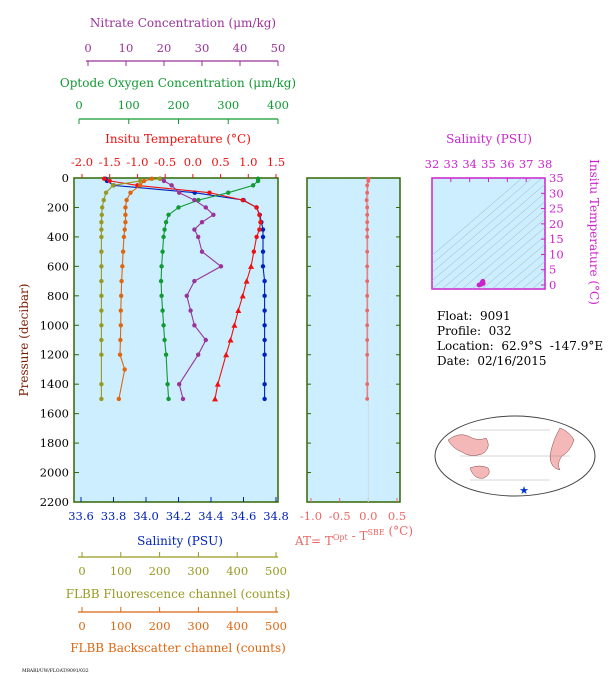  Describe the element at coordinates (81, 626) in the screenshot. I see `backscatter-tick-label: 0` at that location.